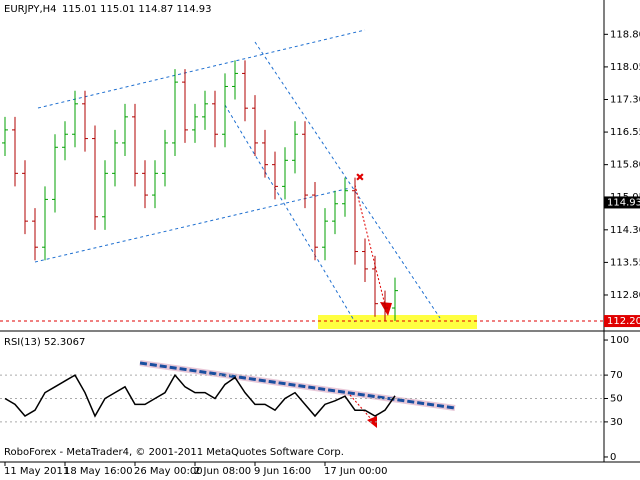 Image resolution: width=640 pixels, height=480 pixels. I want to click on x-tick-label: 17 Jun 00:00, so click(356, 471).